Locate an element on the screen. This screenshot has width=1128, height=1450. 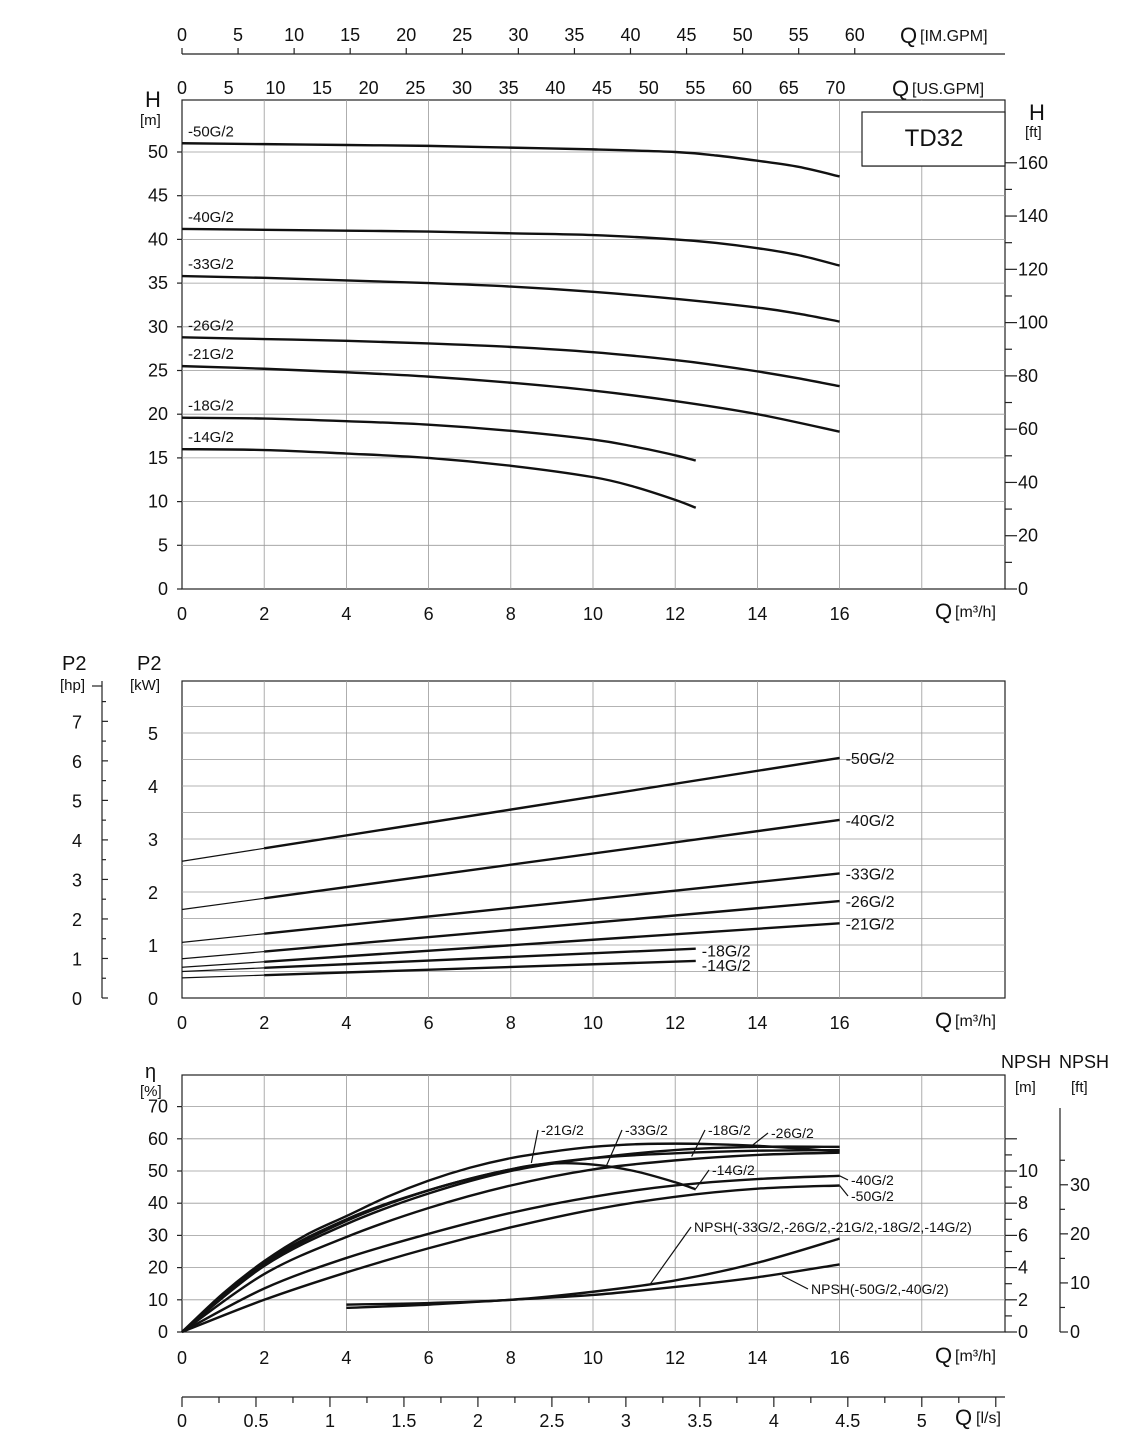
power-kw-tick: 3 is located at coordinates (153, 840).